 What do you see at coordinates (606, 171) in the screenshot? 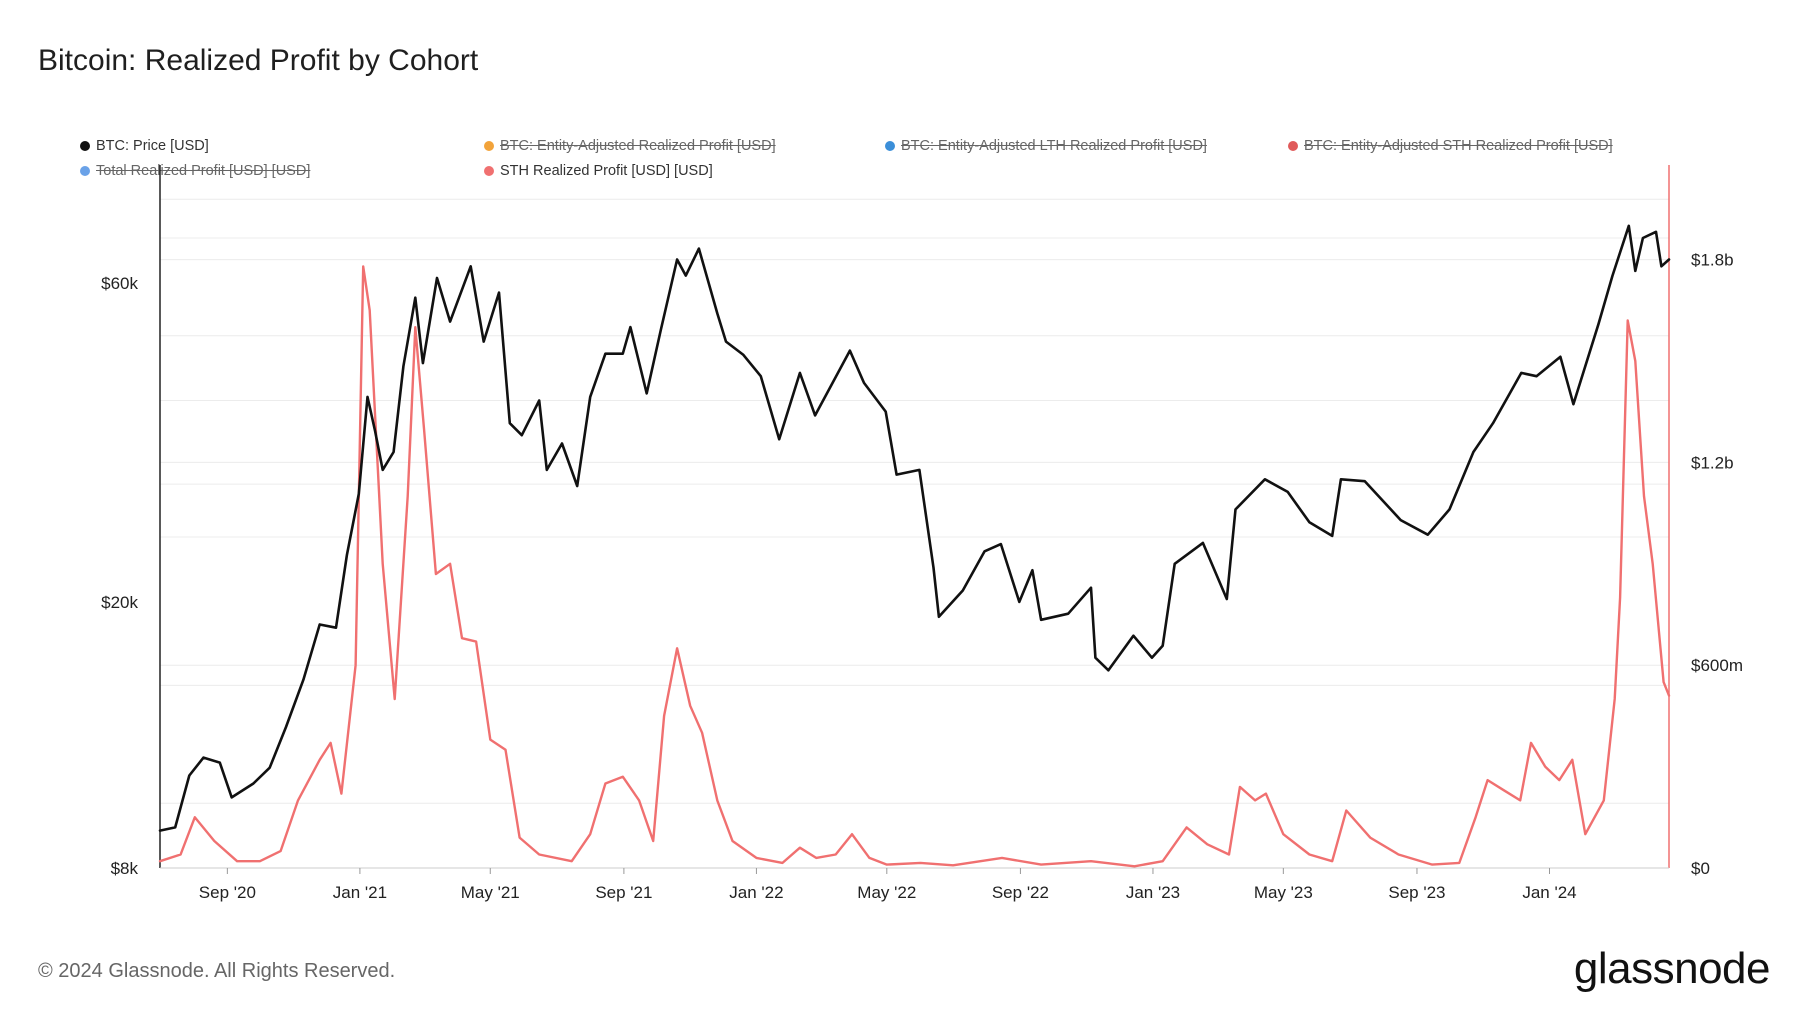
I see `legend-label: STH Realized Profit [USD] [USD]` at bounding box center [606, 171].